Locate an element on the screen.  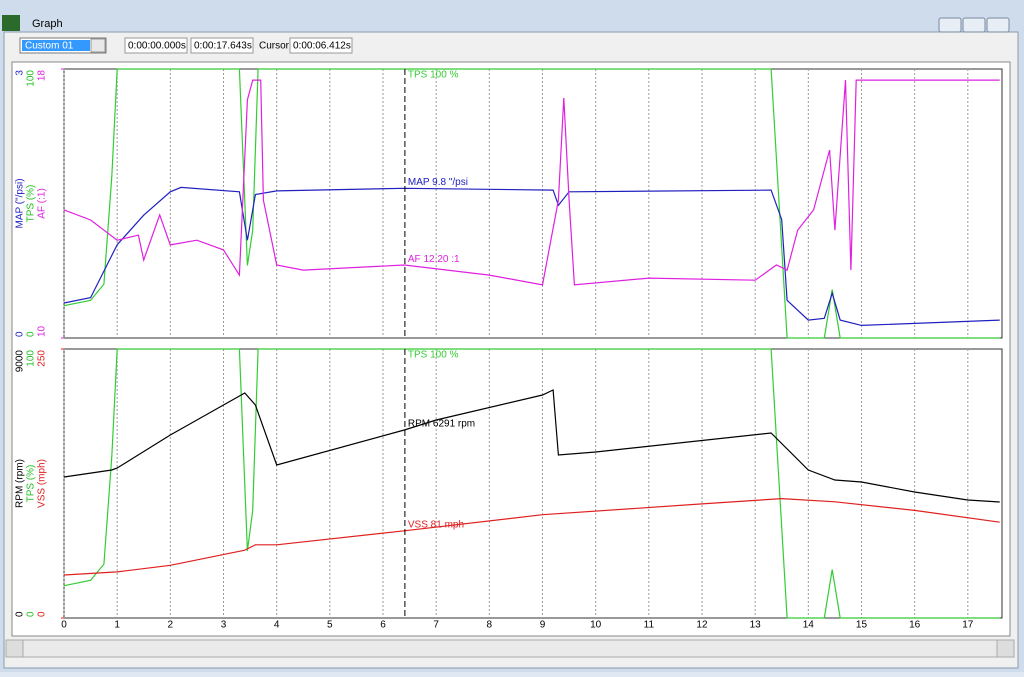
x-tick-label: 12 is located at coordinates (702, 625).